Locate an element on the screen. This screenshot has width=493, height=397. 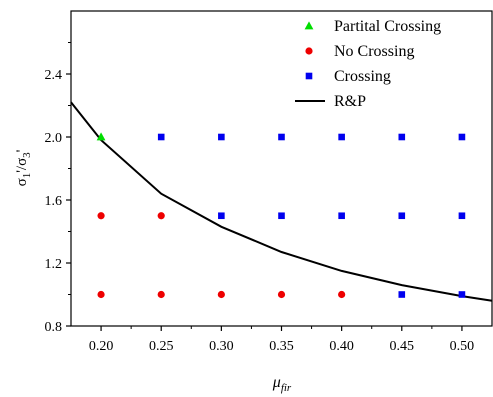
y-tick-label: 1.6 is located at coordinates (54, 201).